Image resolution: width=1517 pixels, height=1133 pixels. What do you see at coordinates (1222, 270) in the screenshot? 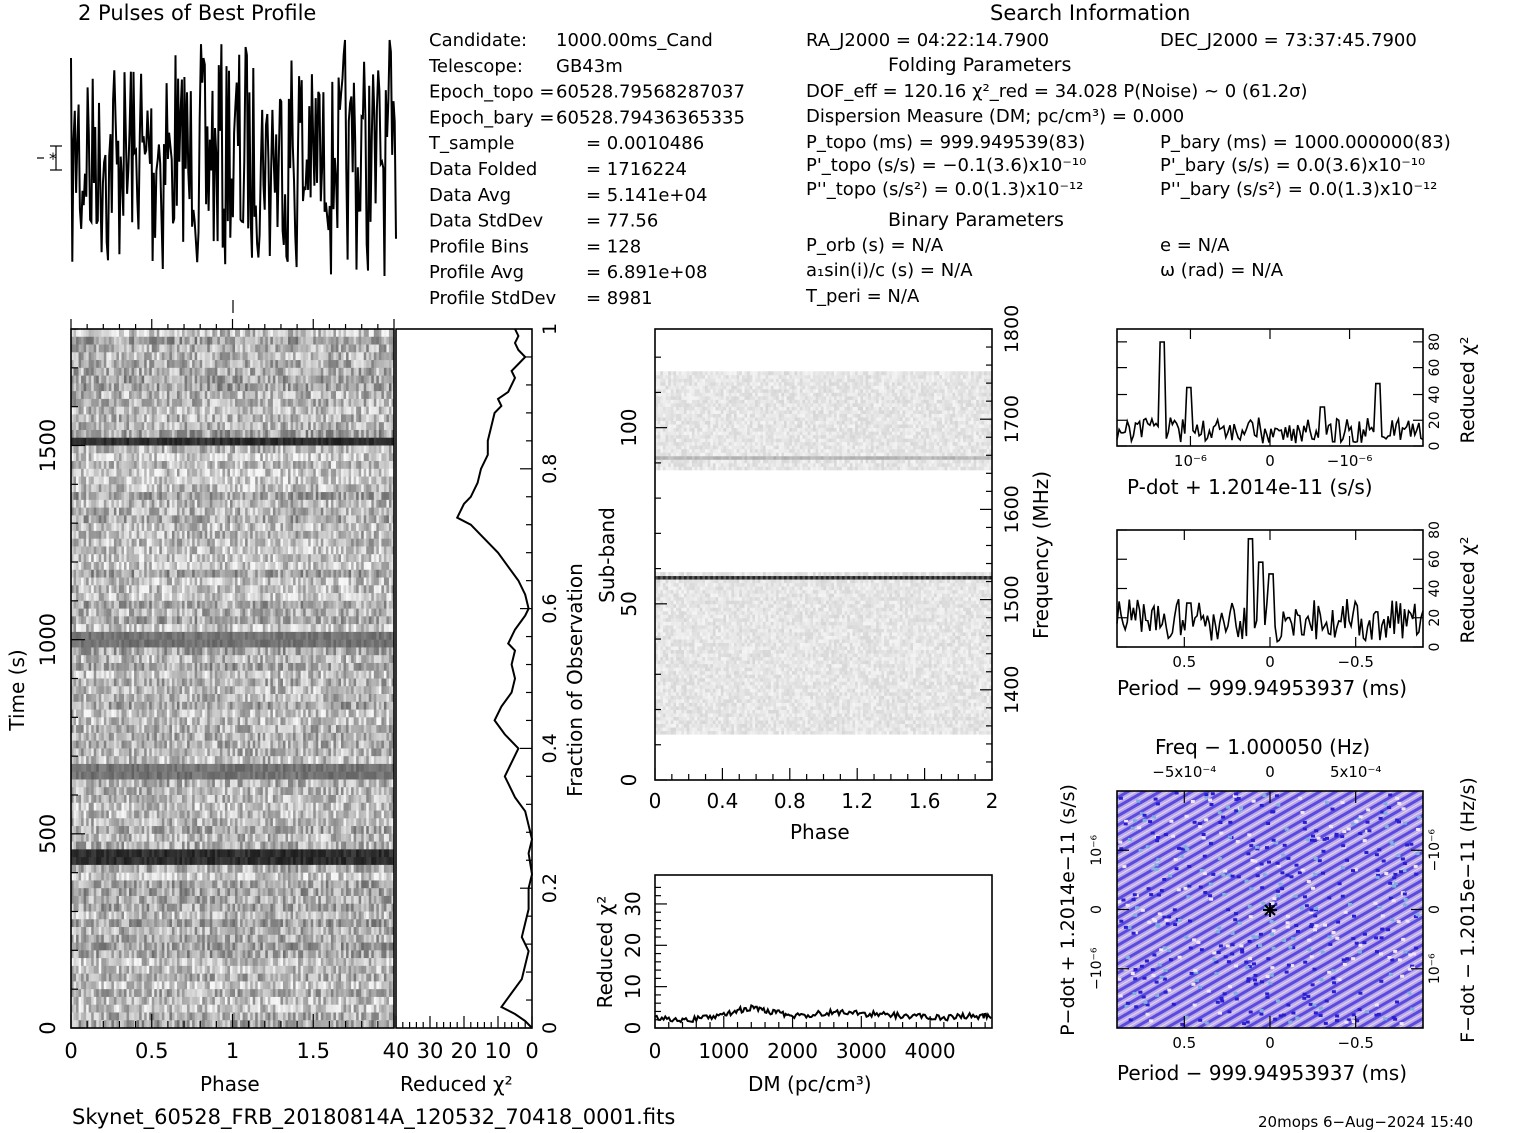
I see `omega: ω (rad) = N/A` at bounding box center [1222, 270].